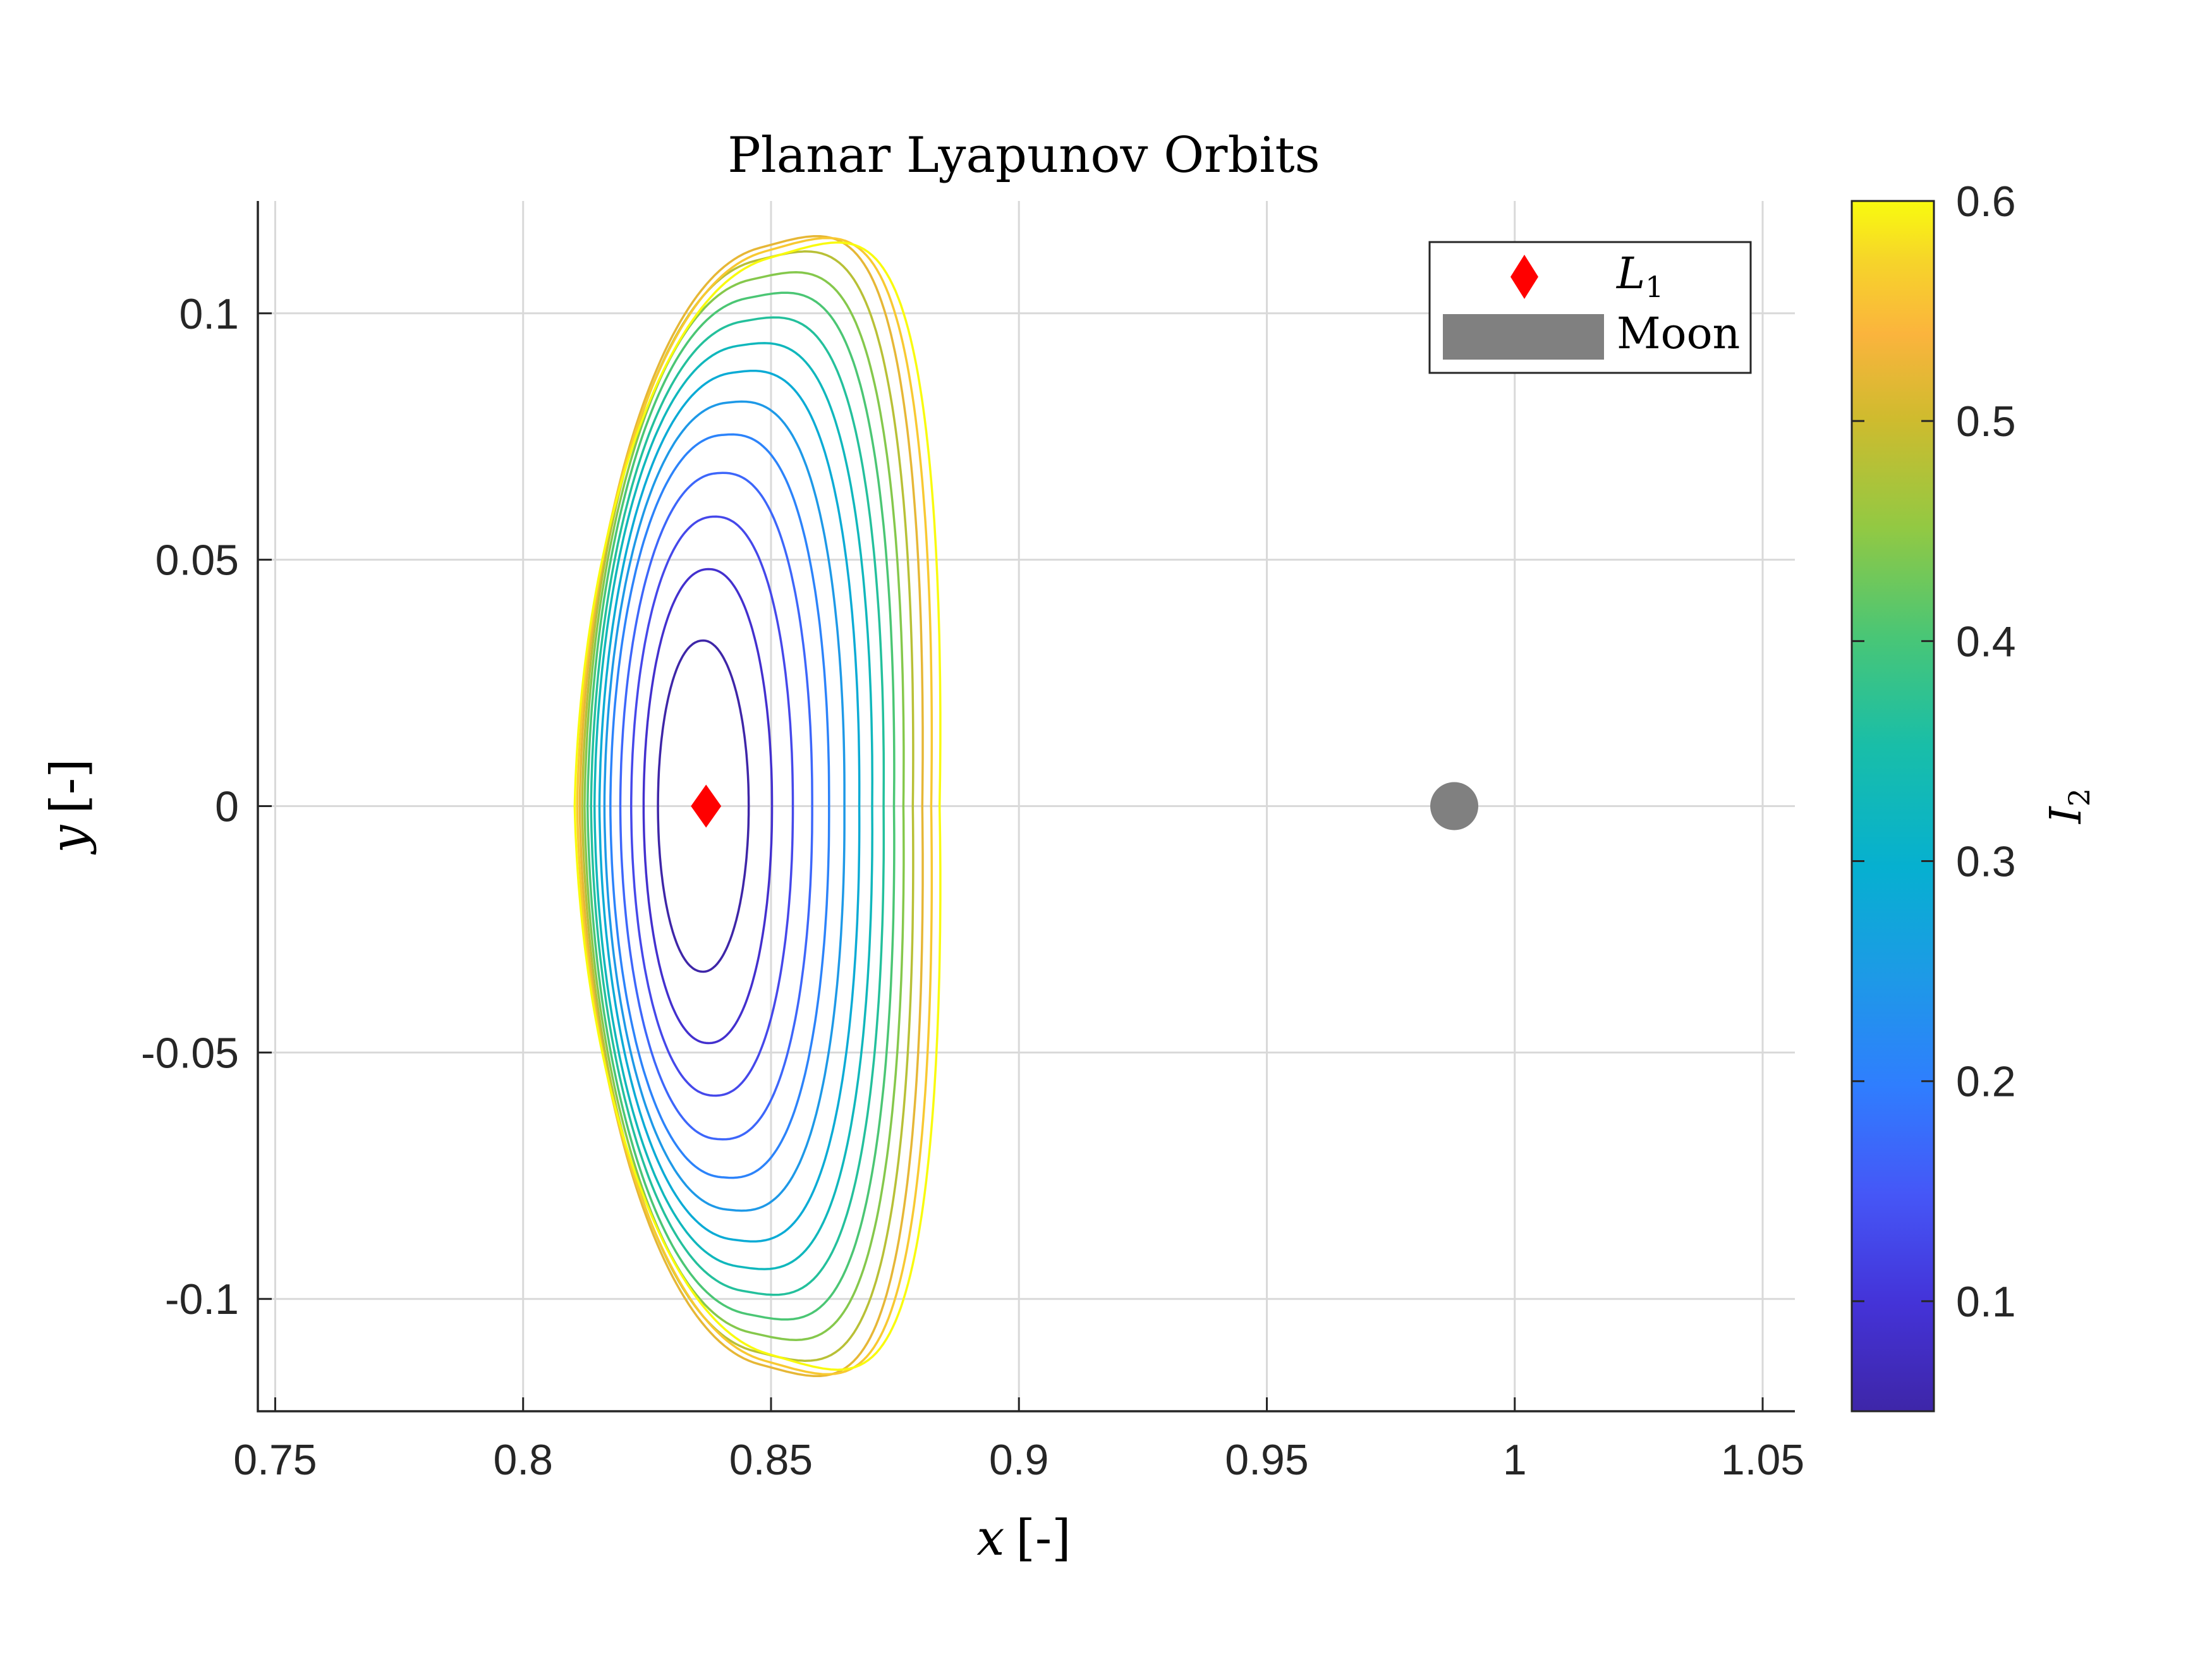  Describe the element at coordinates (1630, 274) in the screenshot. I see `legend-l1-label-var: L` at that location.